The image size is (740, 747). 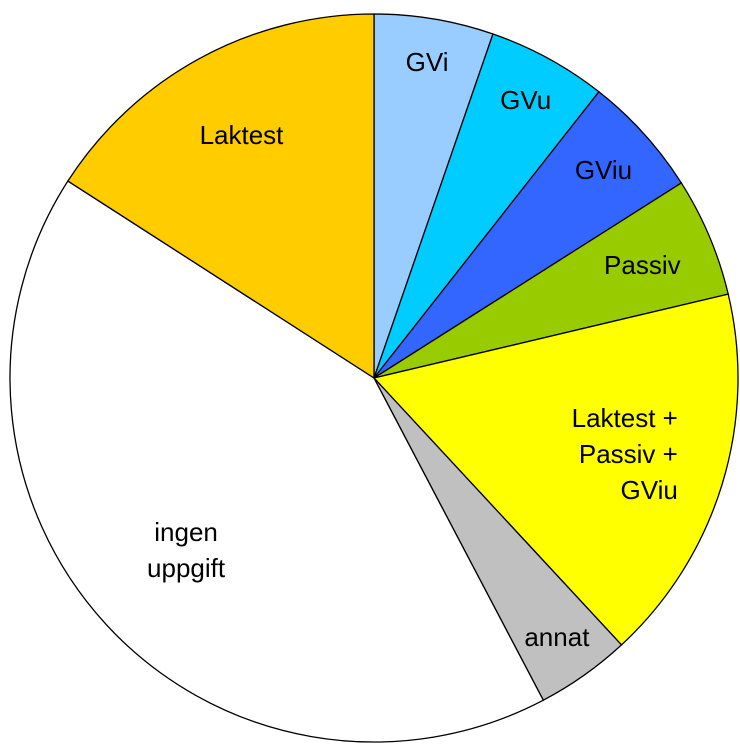 What do you see at coordinates (241, 135) in the screenshot?
I see `slice-label: Laktest` at bounding box center [241, 135].